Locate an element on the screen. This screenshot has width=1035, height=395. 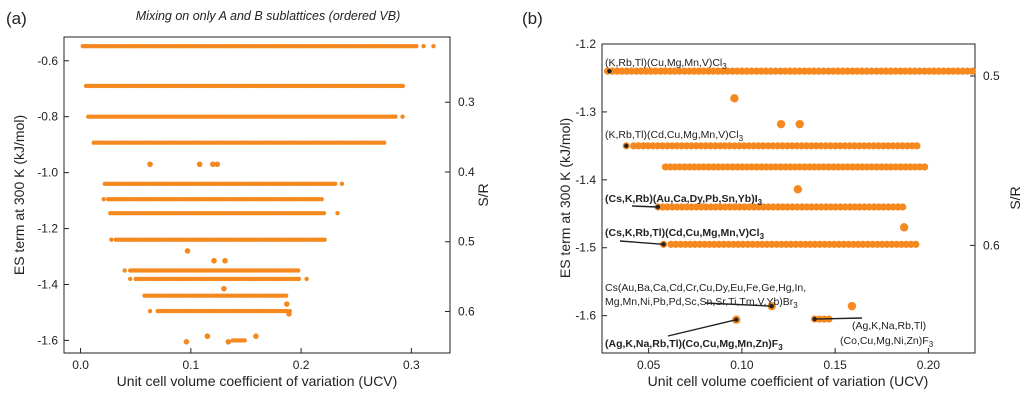
x-tick-label: 0.3 is located at coordinates (411, 365).